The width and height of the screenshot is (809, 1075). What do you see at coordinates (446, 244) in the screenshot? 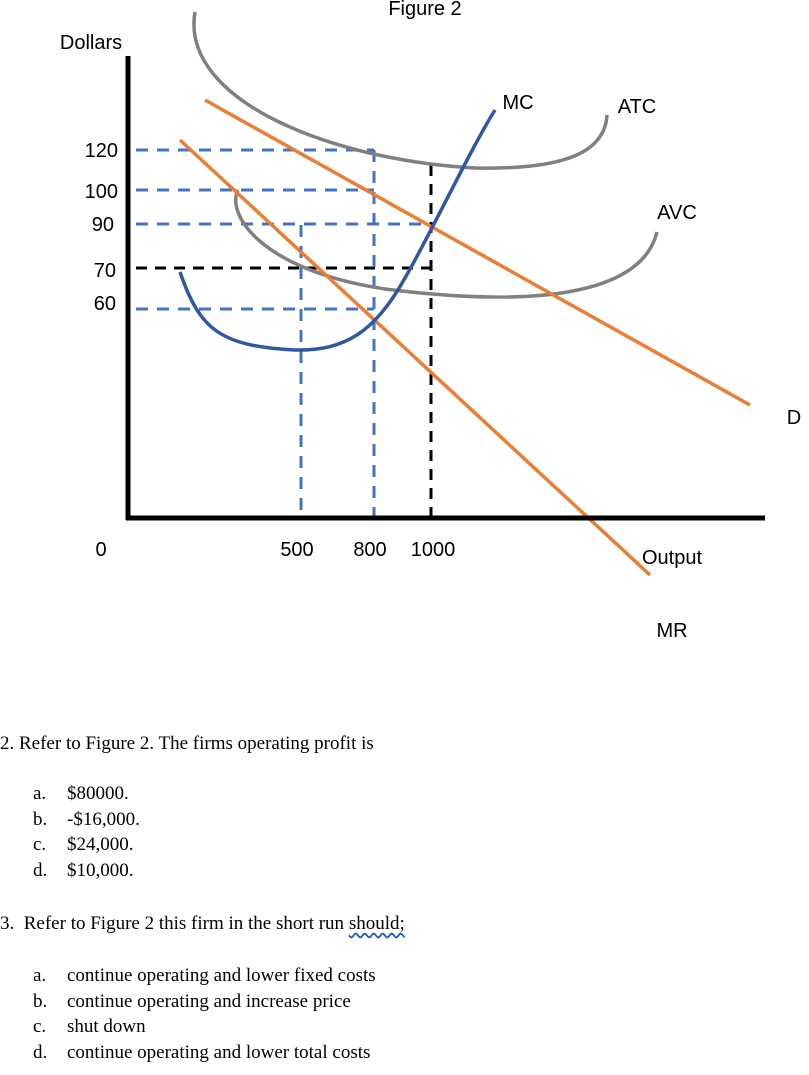
I see `avc-curve` at bounding box center [446, 244].